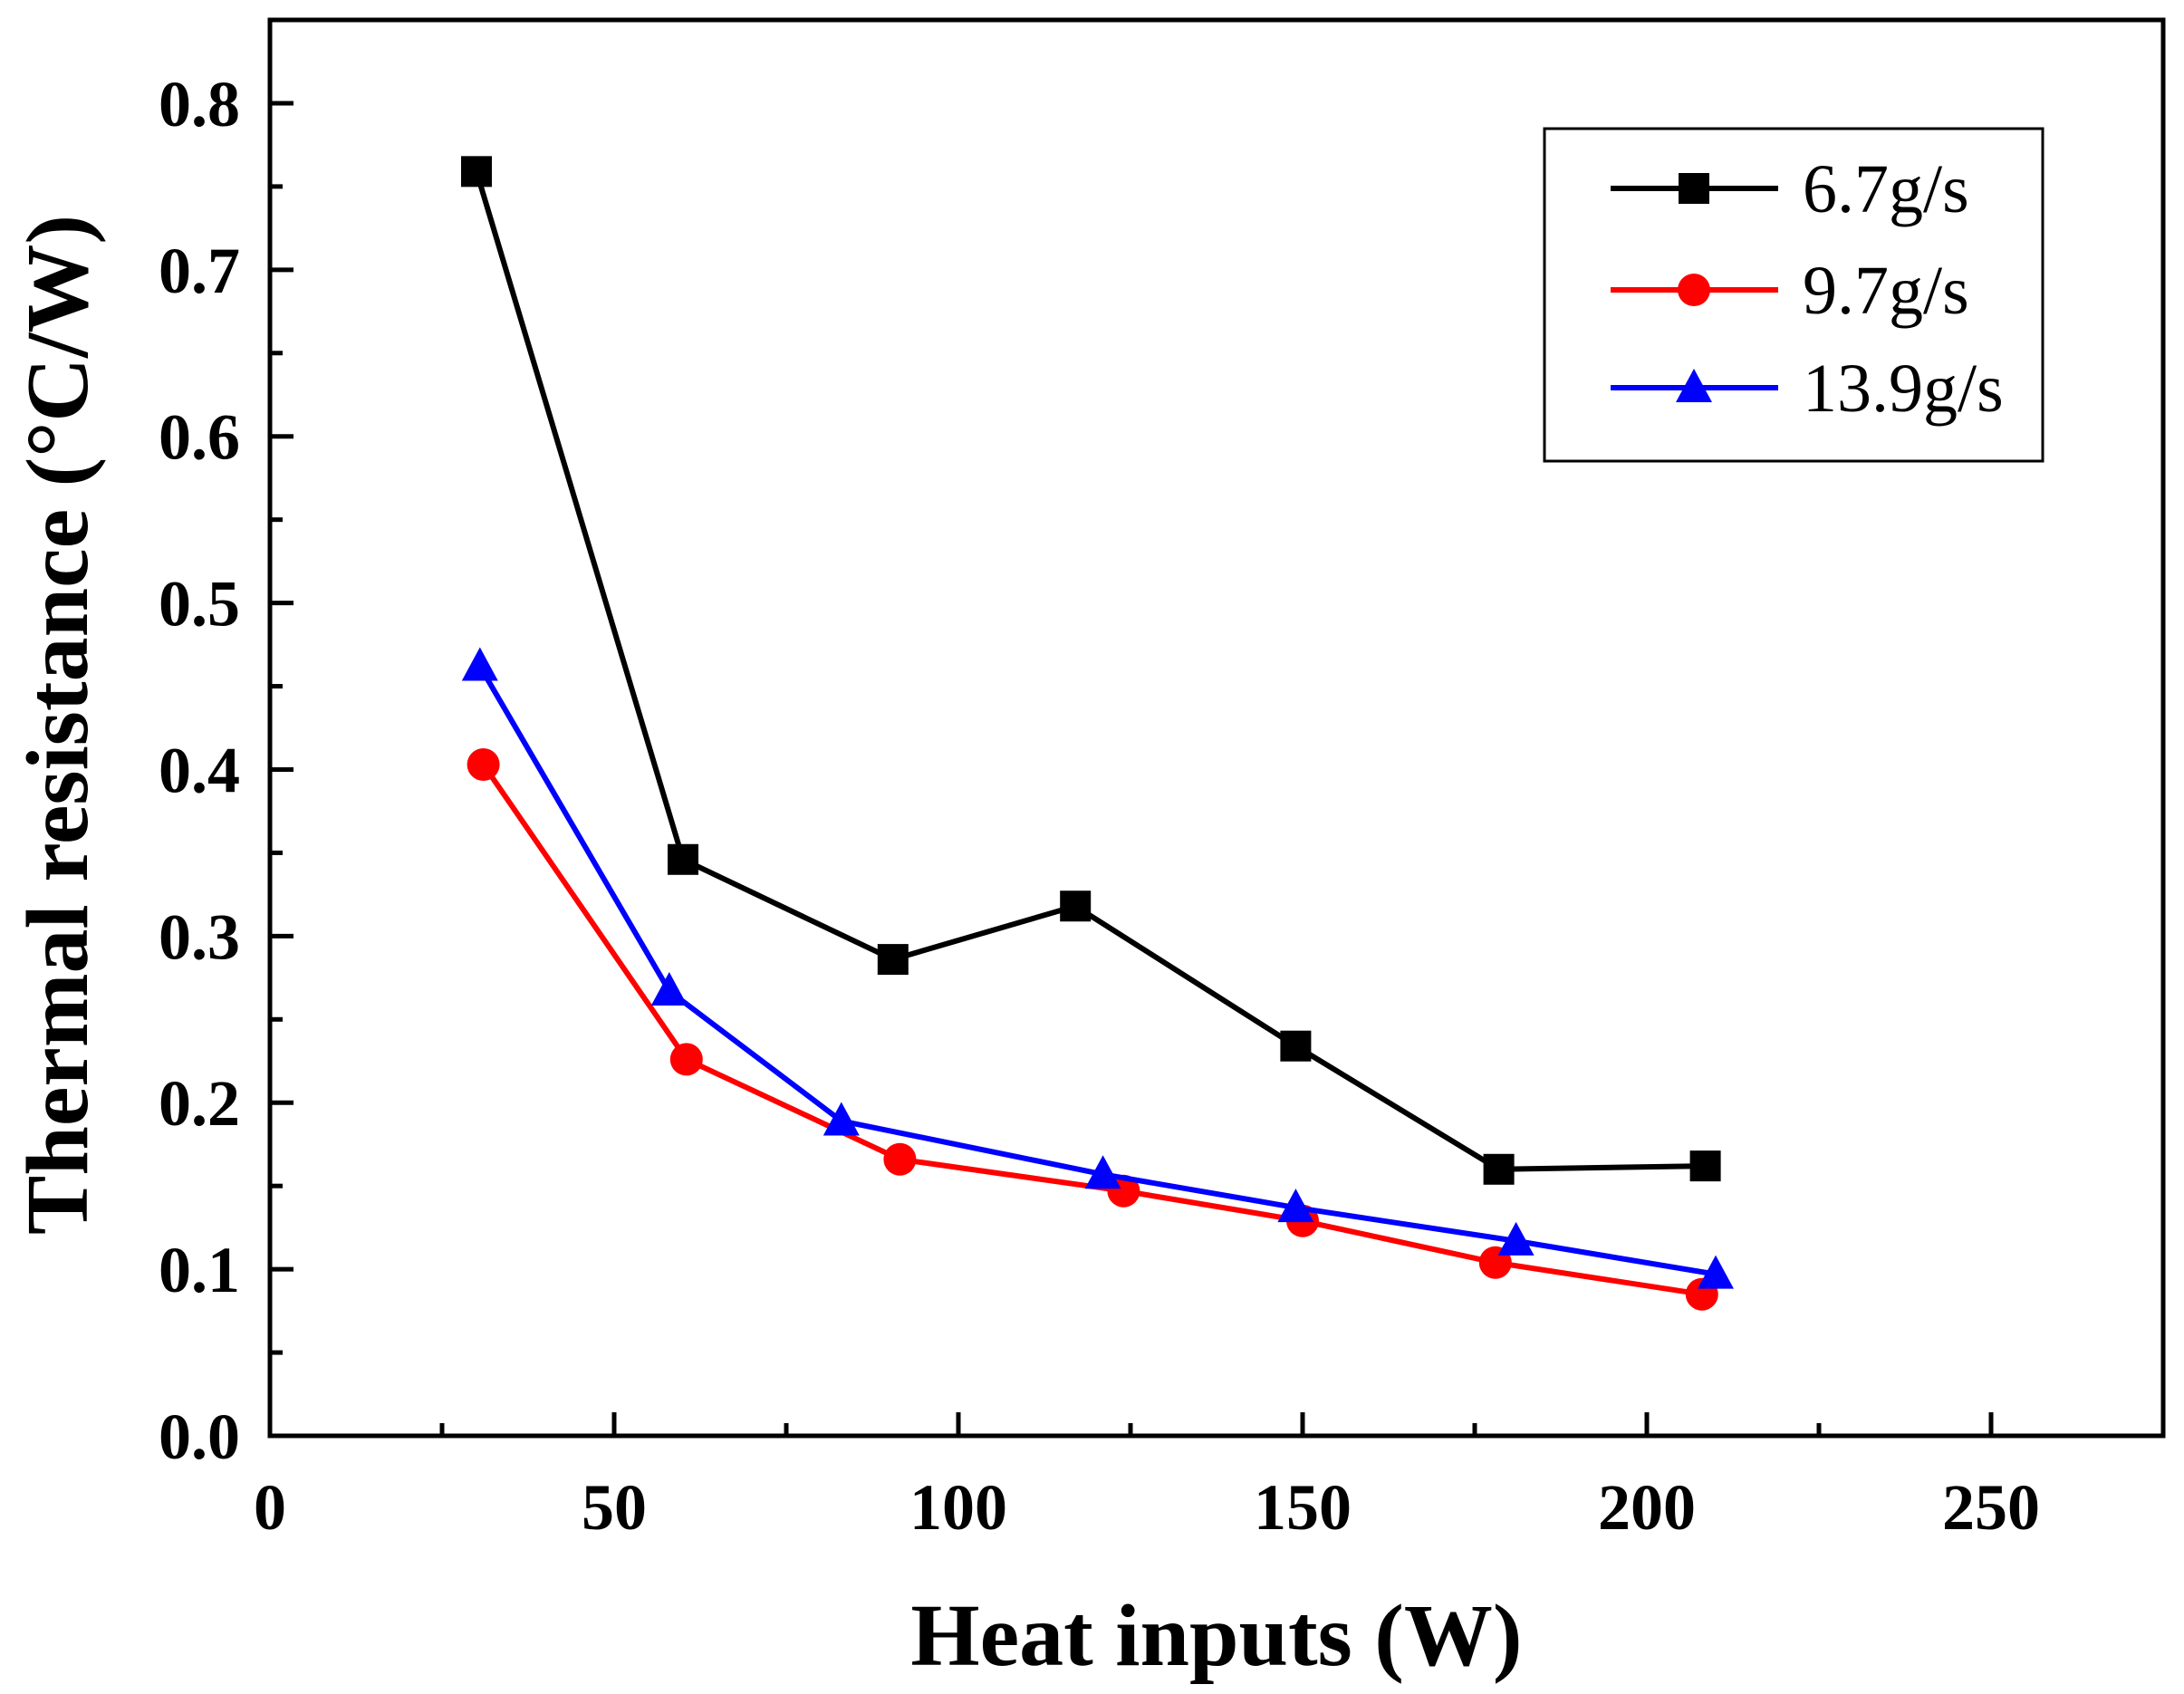 The width and height of the screenshot is (2184, 1694). What do you see at coordinates (58, 725) in the screenshot?
I see `y-axis-title: Thermal resistance (°C/W)` at bounding box center [58, 725].